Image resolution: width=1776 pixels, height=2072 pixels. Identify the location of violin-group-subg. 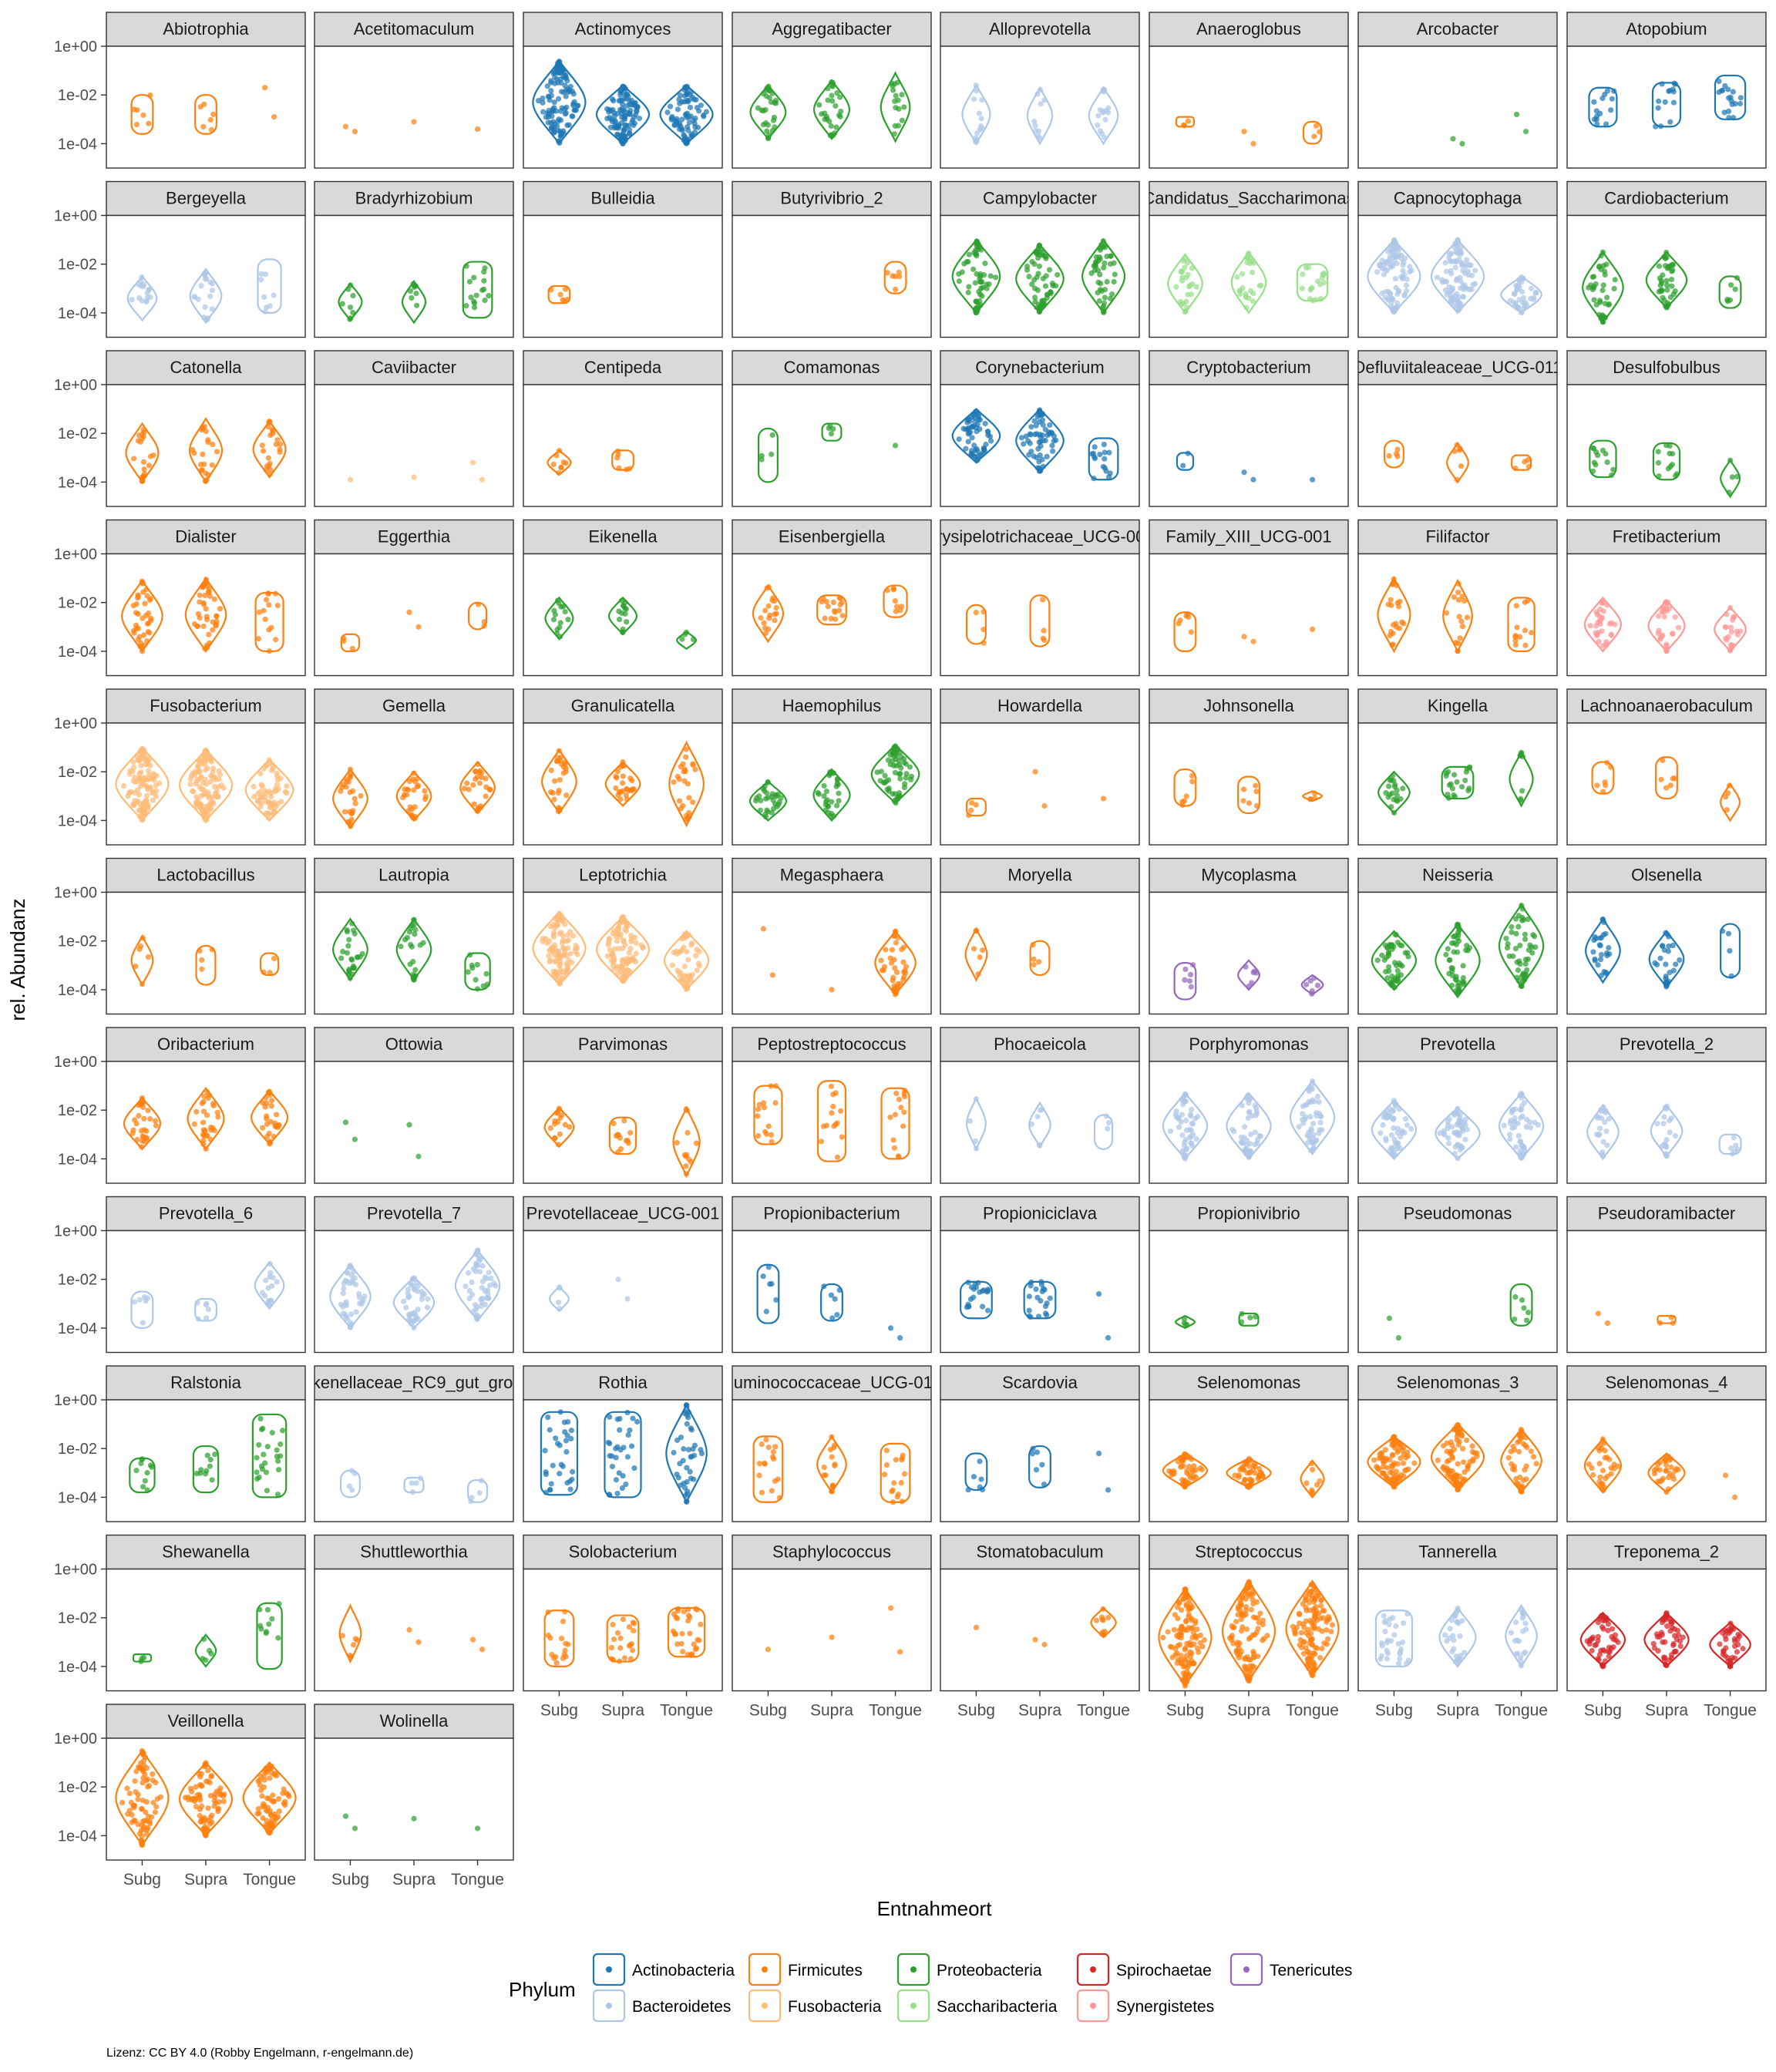
(976, 277).